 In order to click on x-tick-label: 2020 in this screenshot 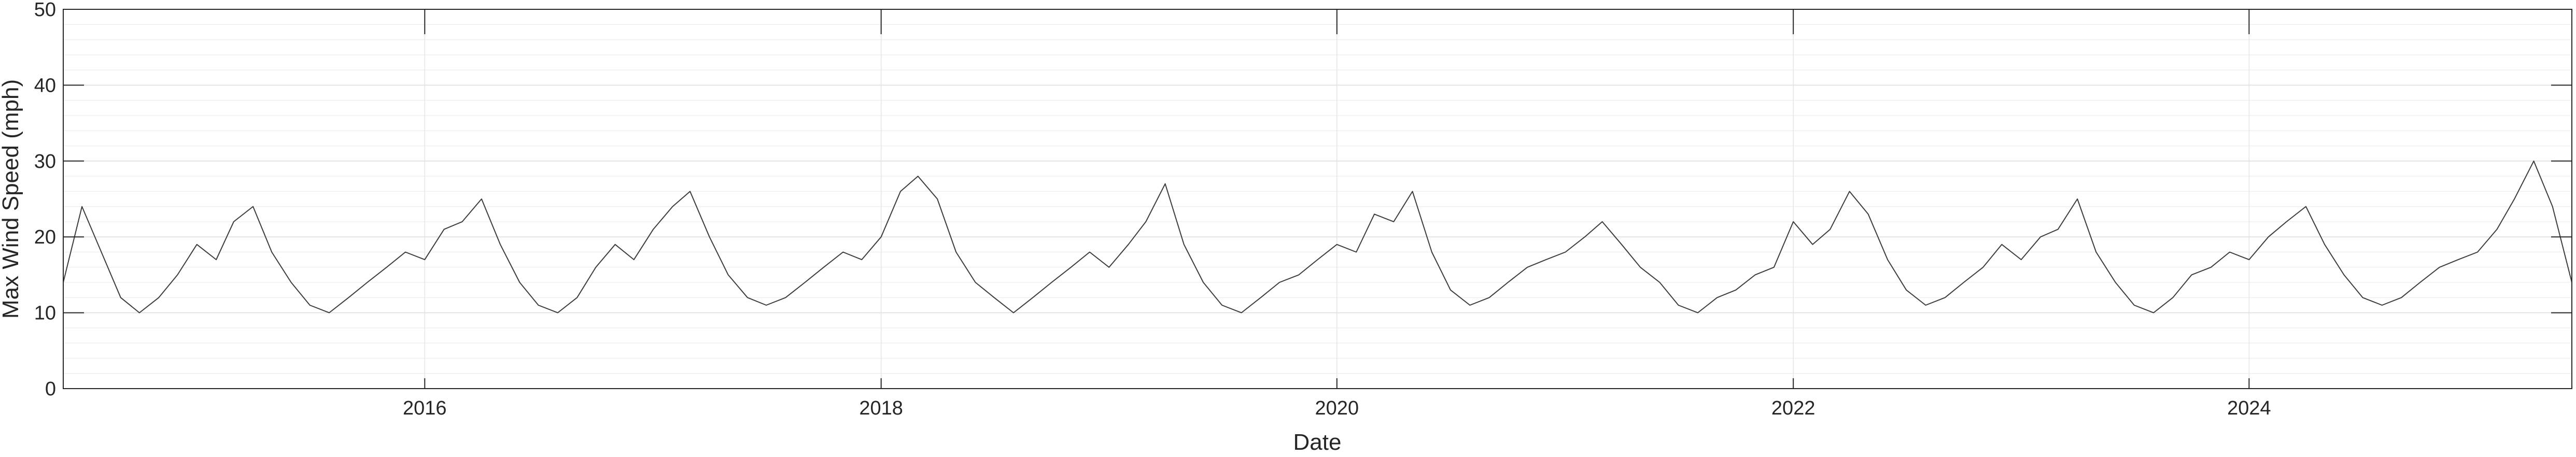, I will do `click(1337, 408)`.